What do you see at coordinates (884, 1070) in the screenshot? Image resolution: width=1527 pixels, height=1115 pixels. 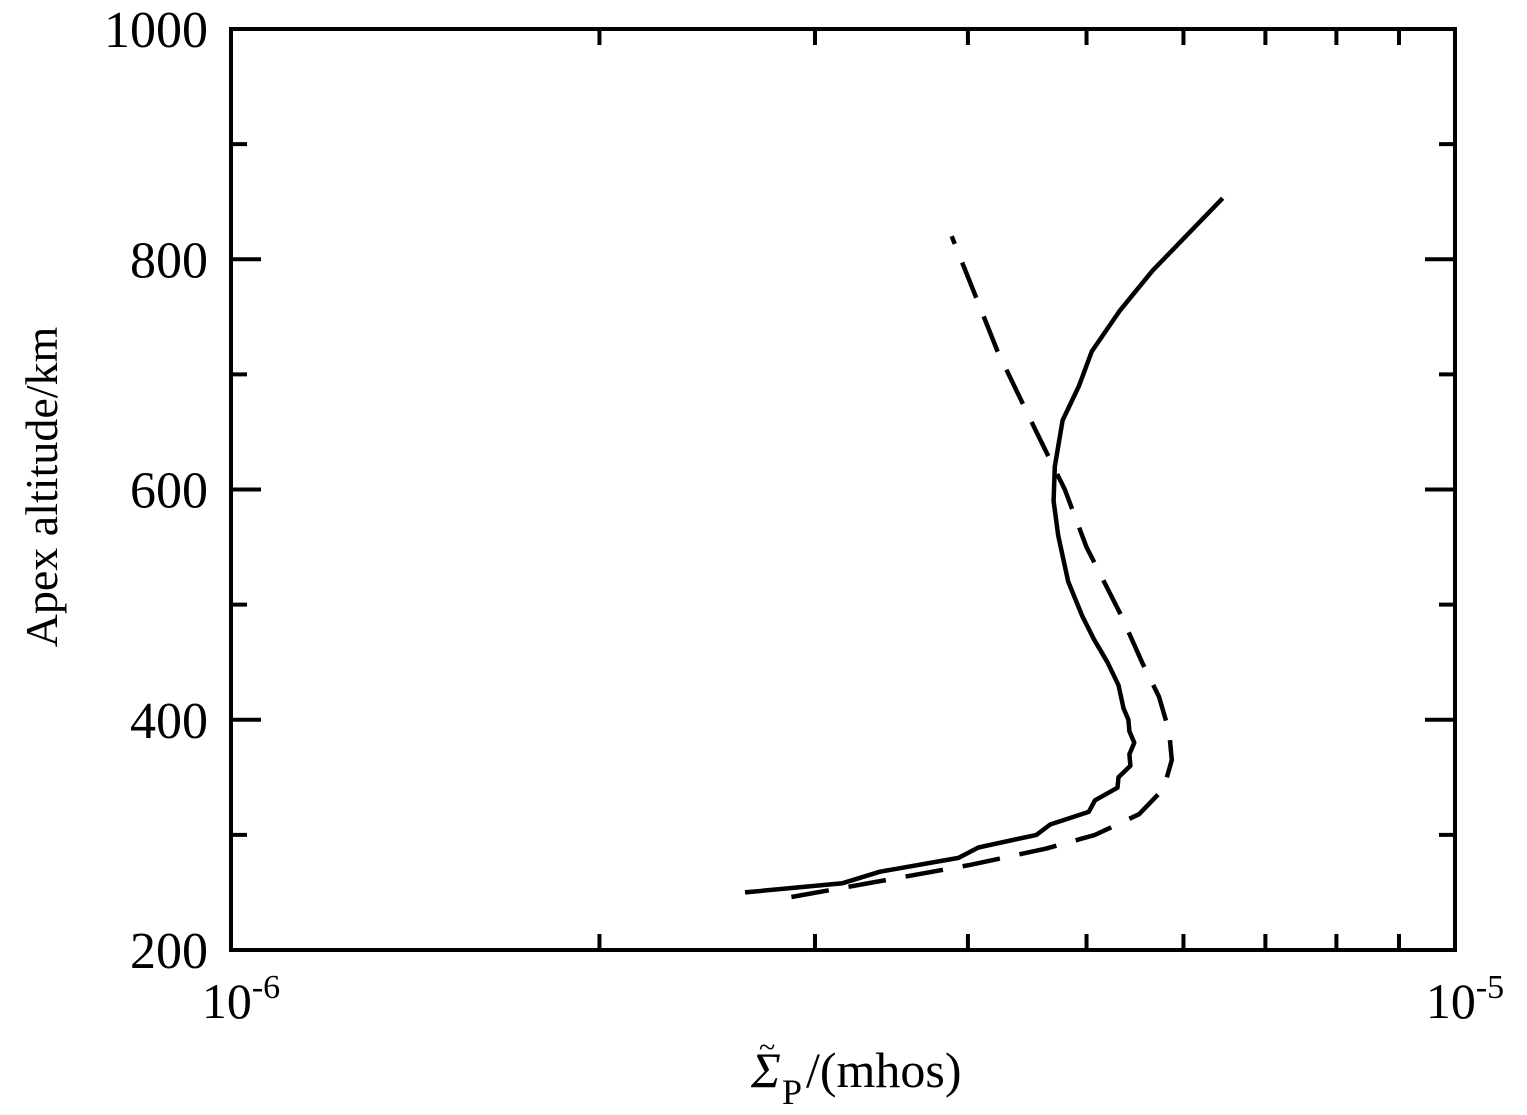 I see `x-axis-label-unit: /(mhos)` at bounding box center [884, 1070].